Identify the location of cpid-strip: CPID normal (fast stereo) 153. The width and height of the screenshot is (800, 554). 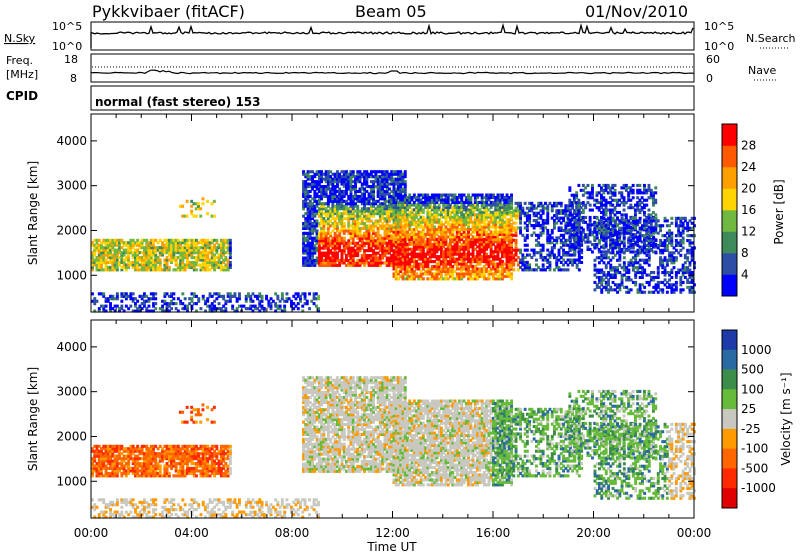
(350, 98).